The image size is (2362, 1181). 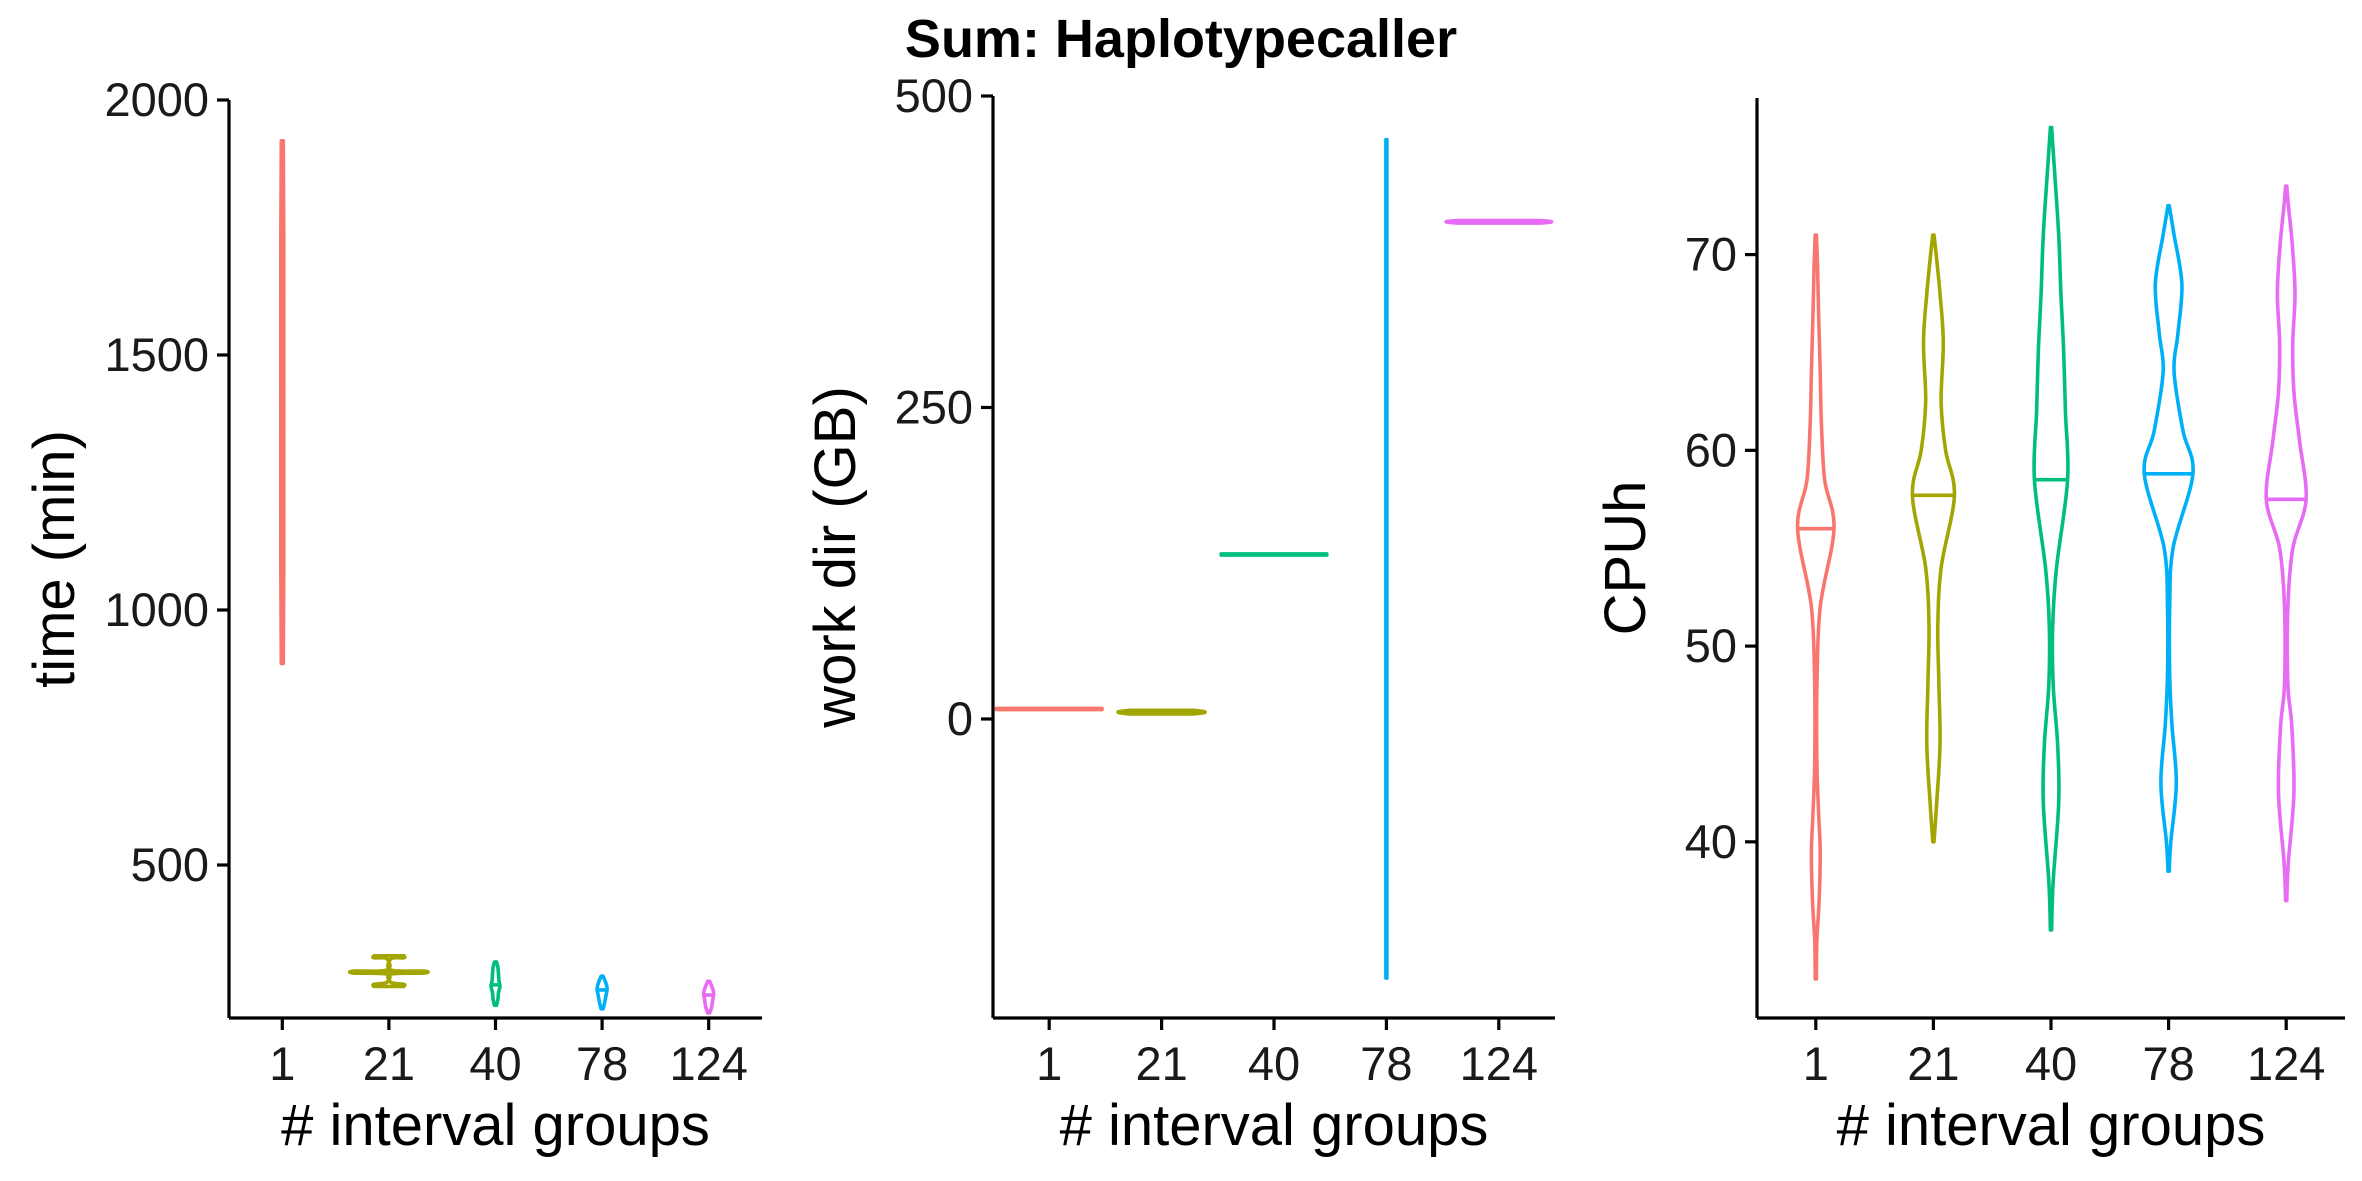 I want to click on y-tick-label: 50, so click(x=1711, y=645).